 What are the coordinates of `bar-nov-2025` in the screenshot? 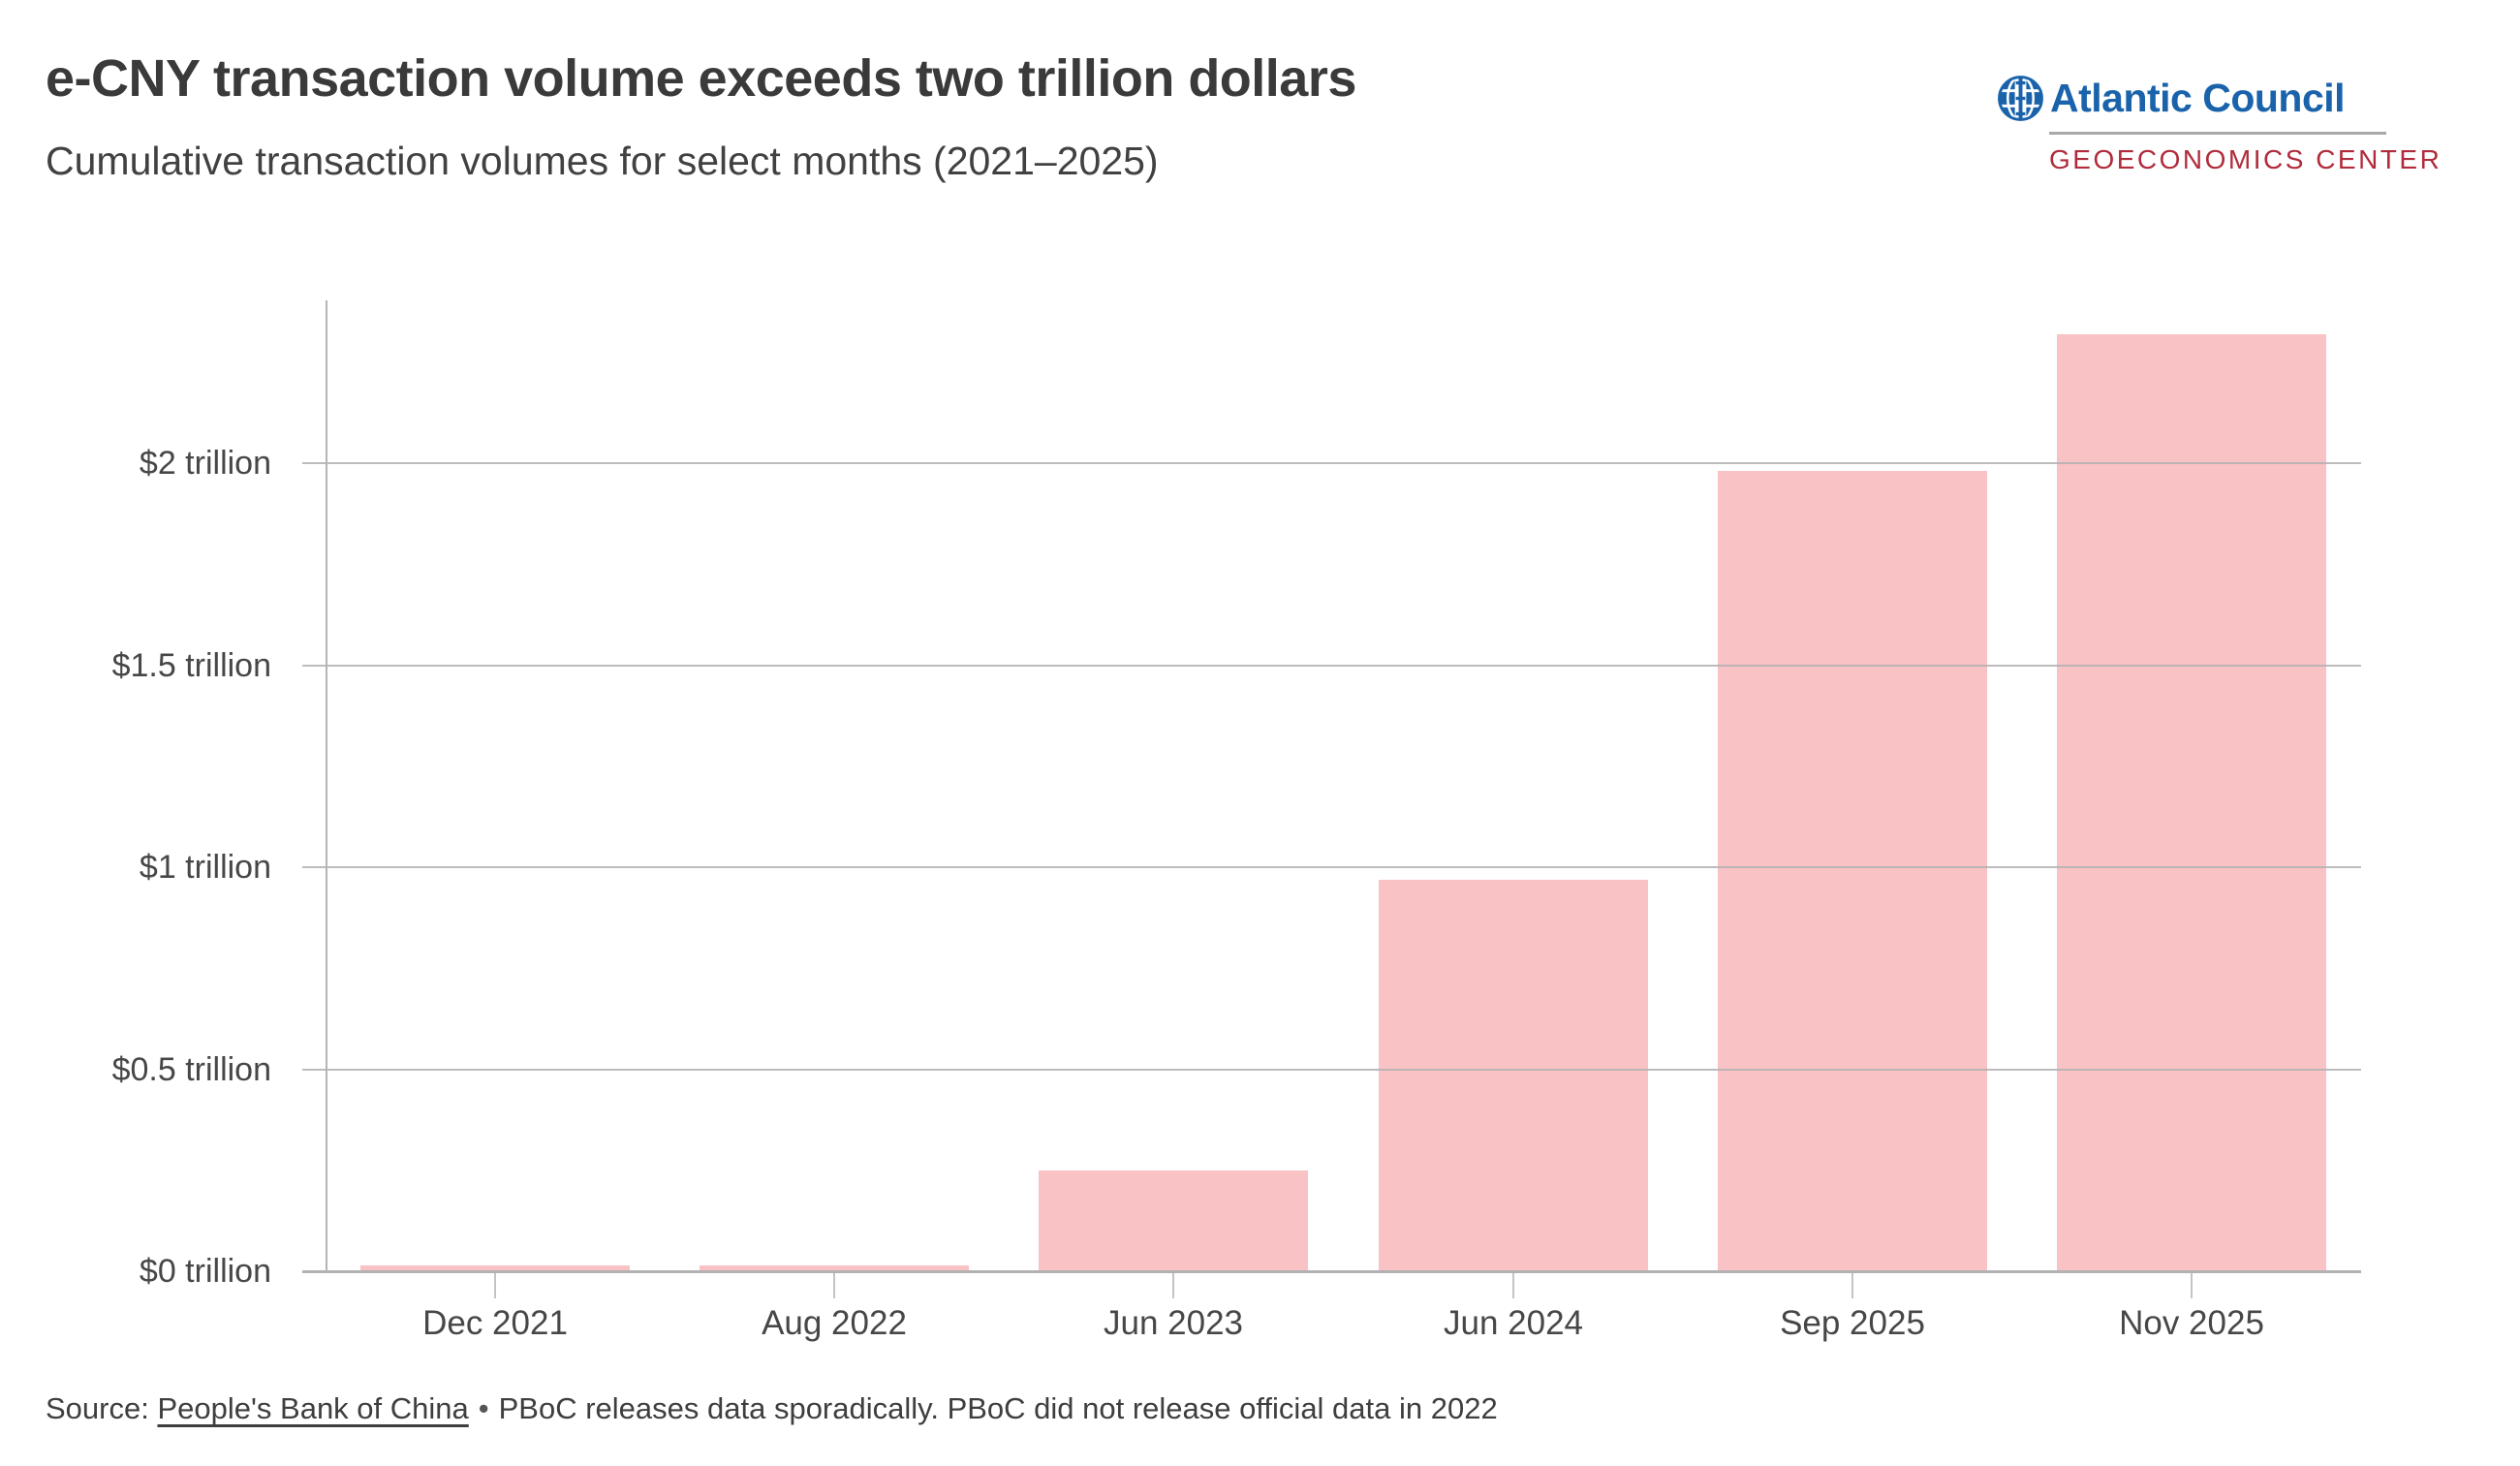 It's located at (2192, 803).